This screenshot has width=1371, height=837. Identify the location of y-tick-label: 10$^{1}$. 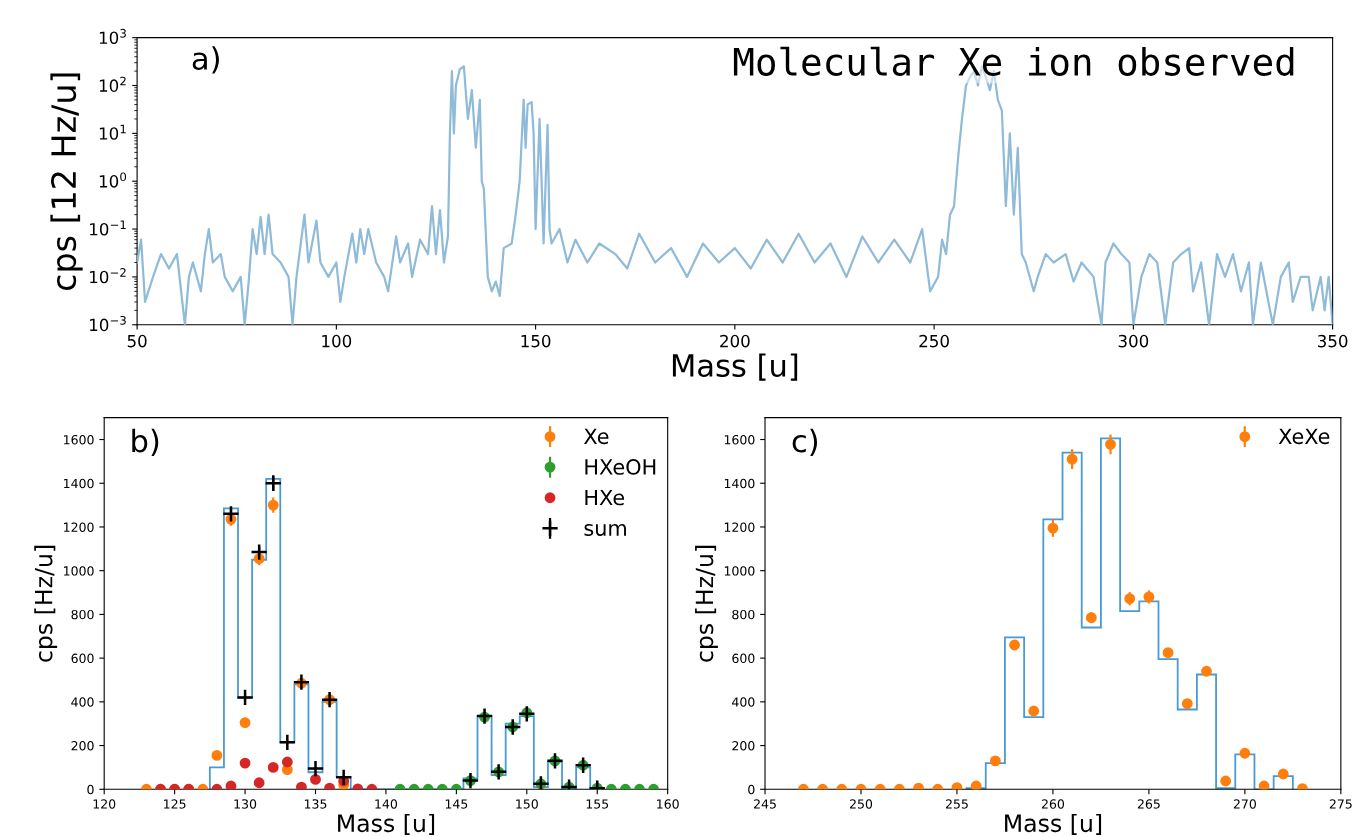
(112, 132).